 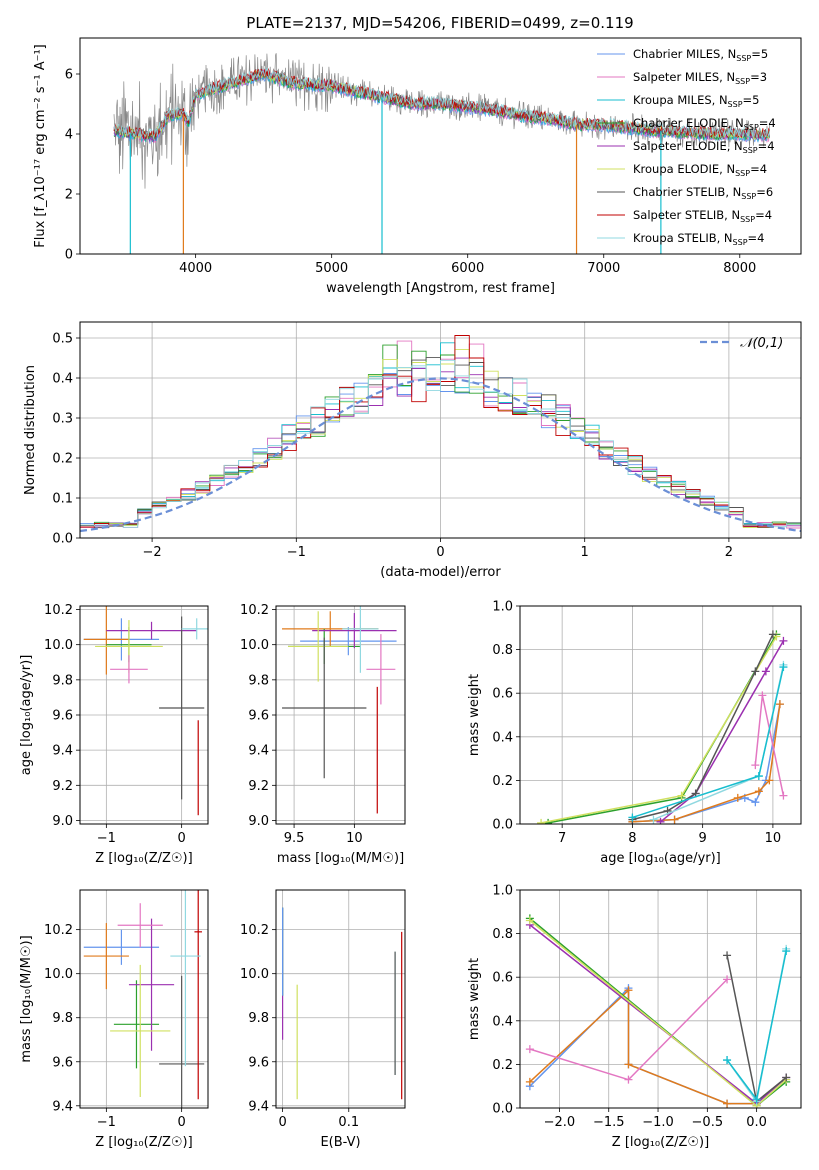 I want to click on spectrum-xlabel: wavelength [Angstrom, rest frame], so click(x=440, y=288).